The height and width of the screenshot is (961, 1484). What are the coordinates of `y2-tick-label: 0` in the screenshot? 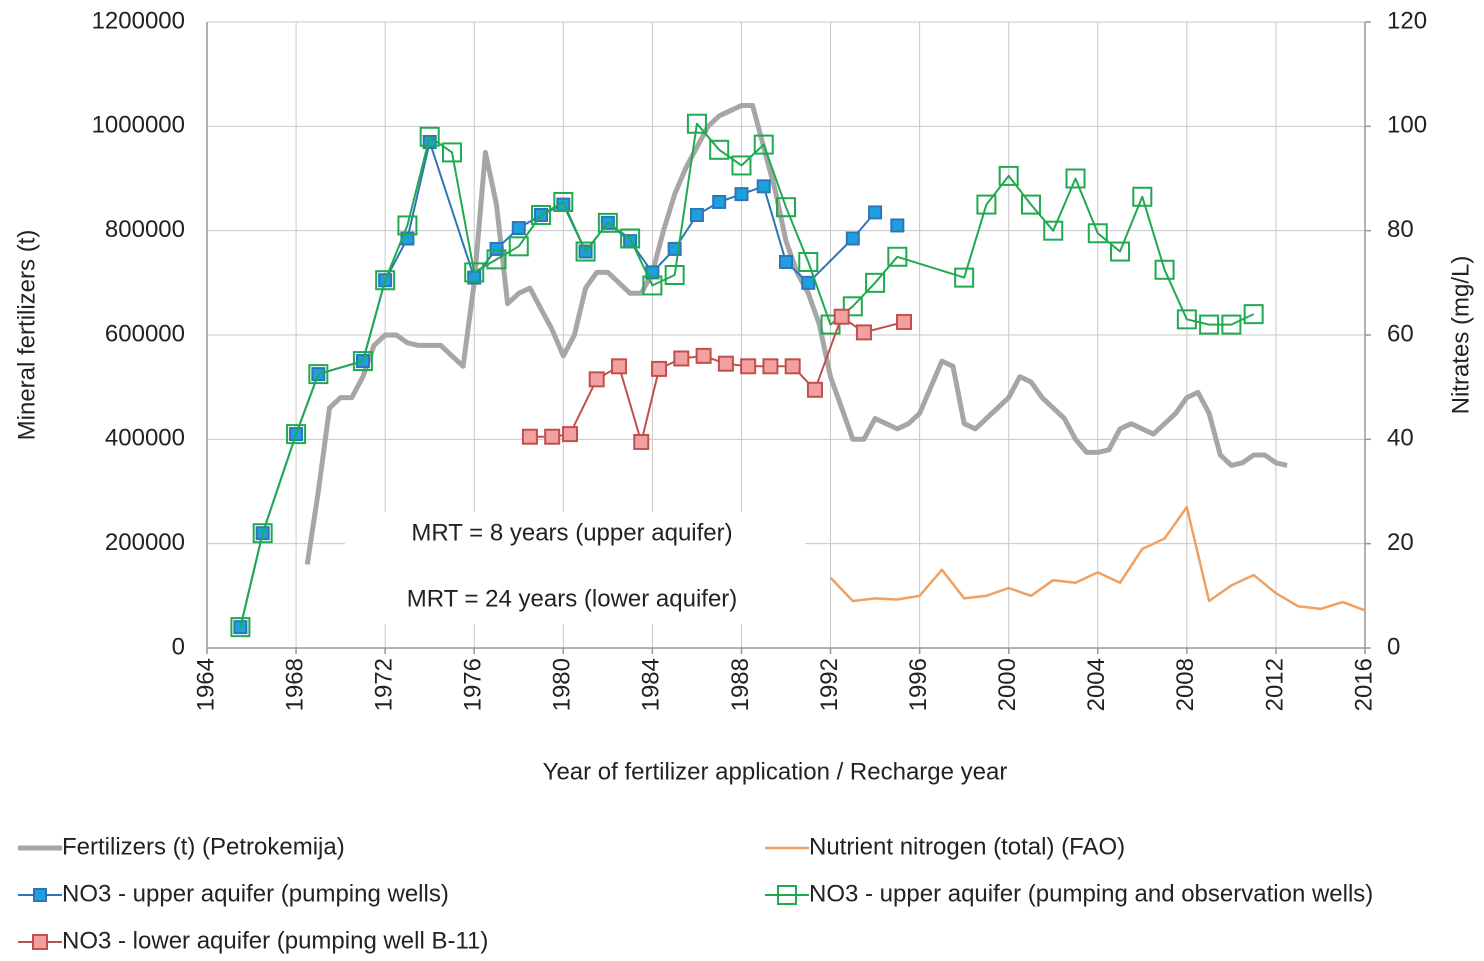 It's located at (1393, 646).